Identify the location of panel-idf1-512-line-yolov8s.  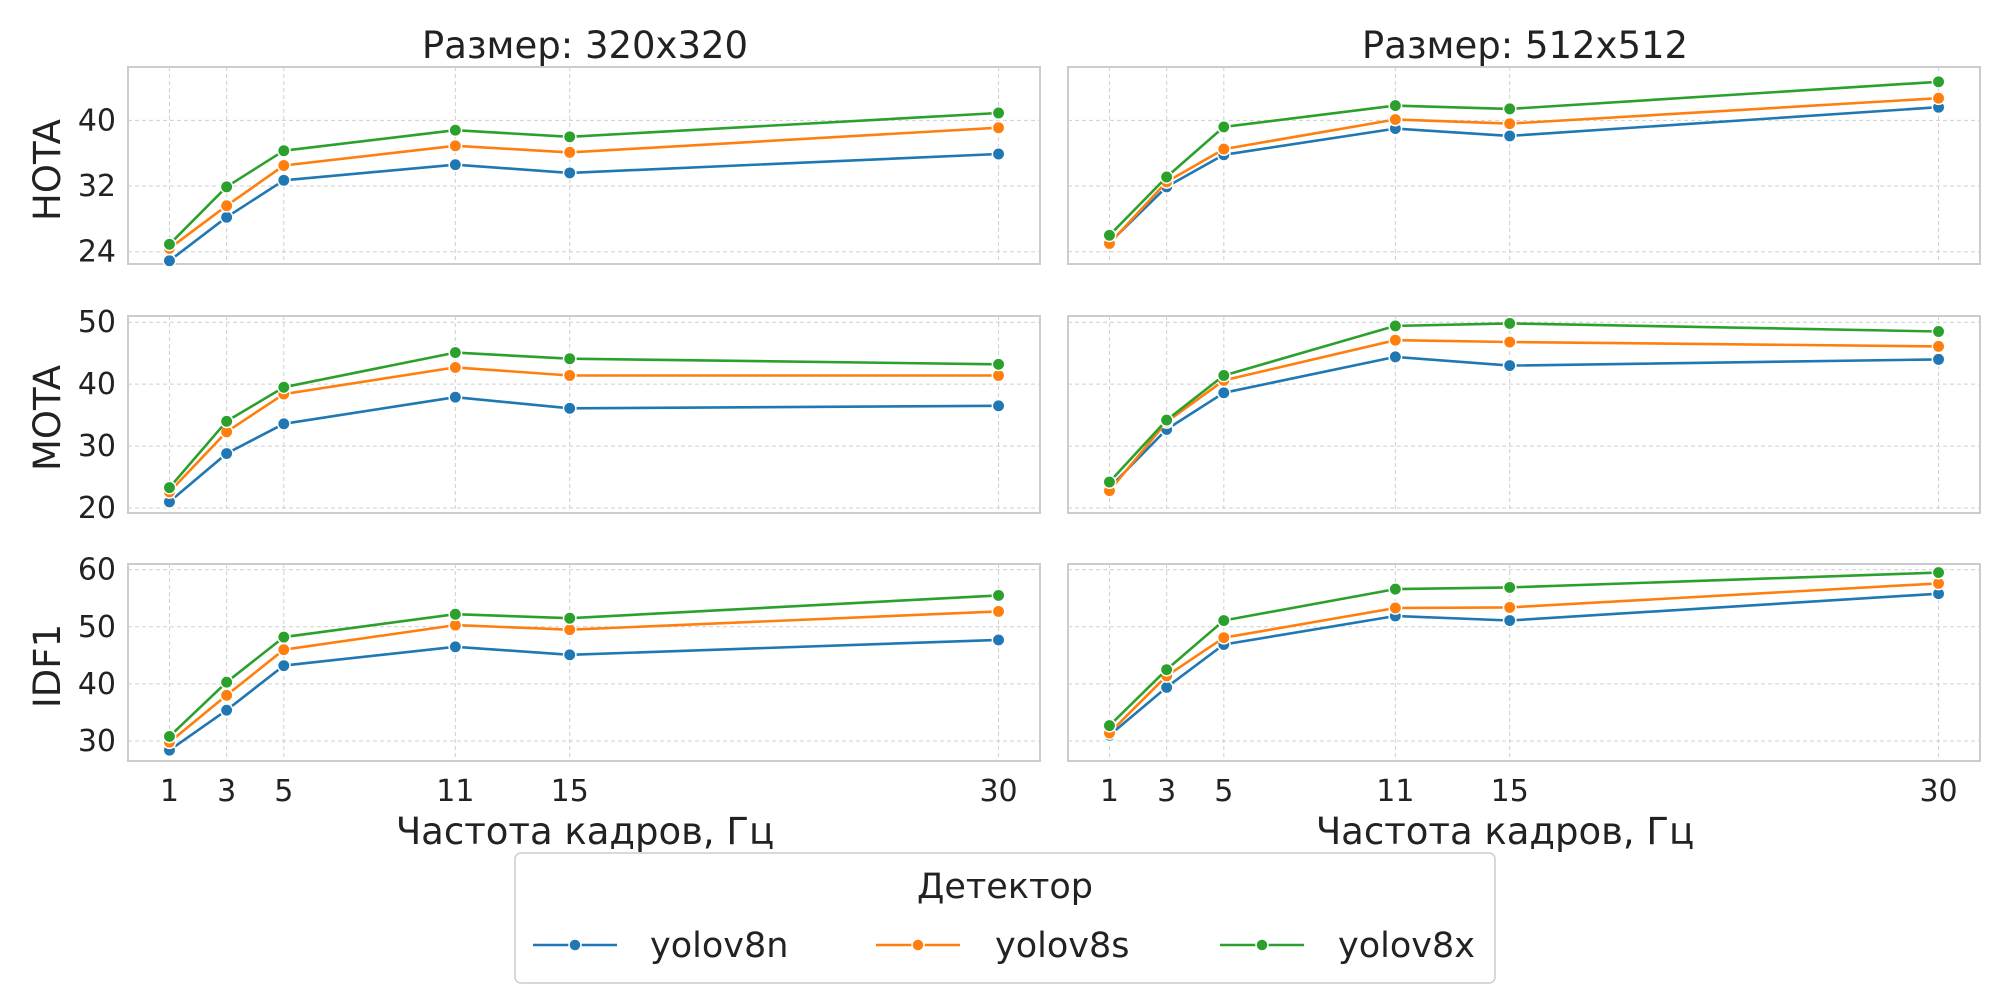
(1523, 658).